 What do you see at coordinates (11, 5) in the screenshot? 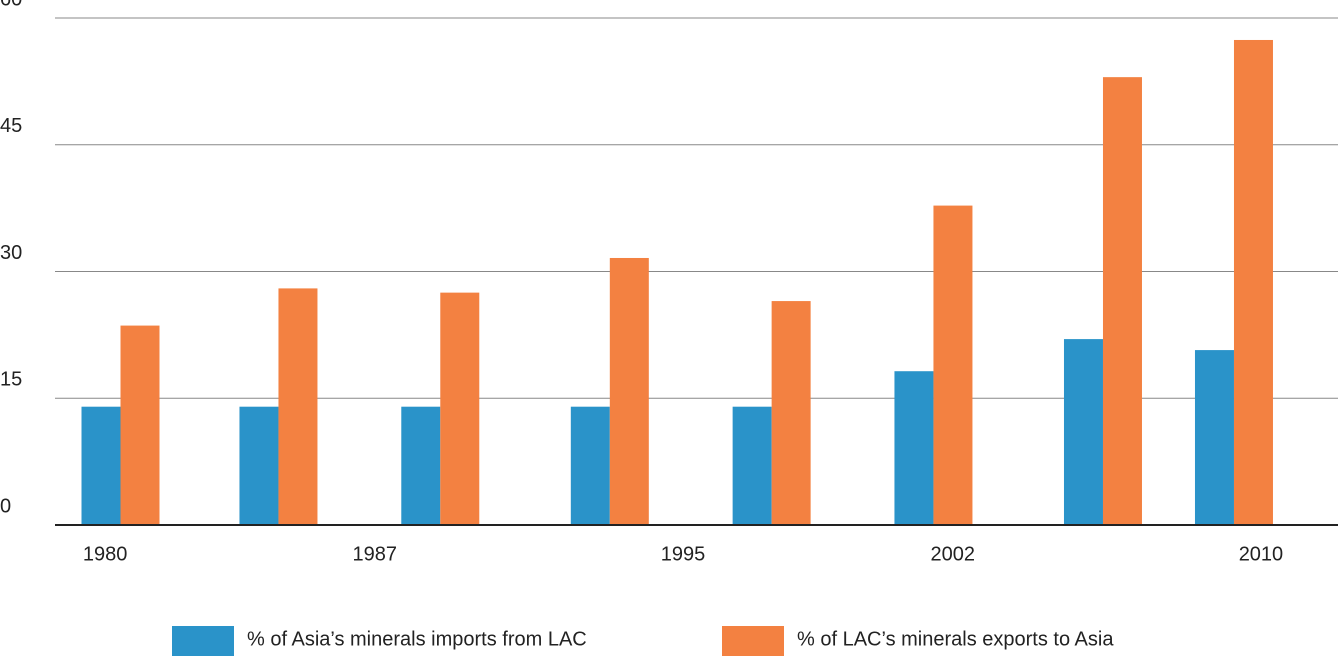
I see `y-tick-label: 60` at bounding box center [11, 5].